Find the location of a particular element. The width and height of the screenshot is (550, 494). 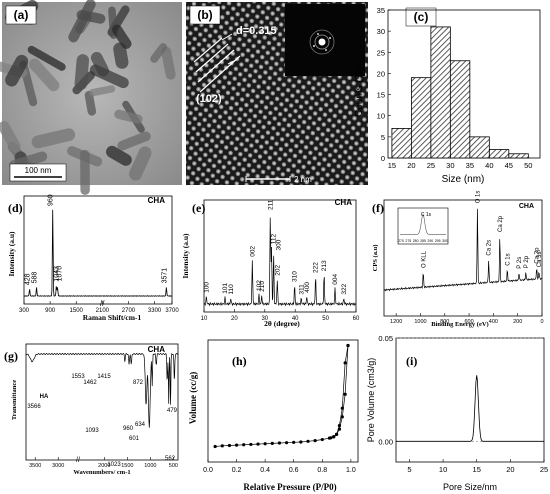

e-peak-label: 300 is located at coordinates (279, 244).